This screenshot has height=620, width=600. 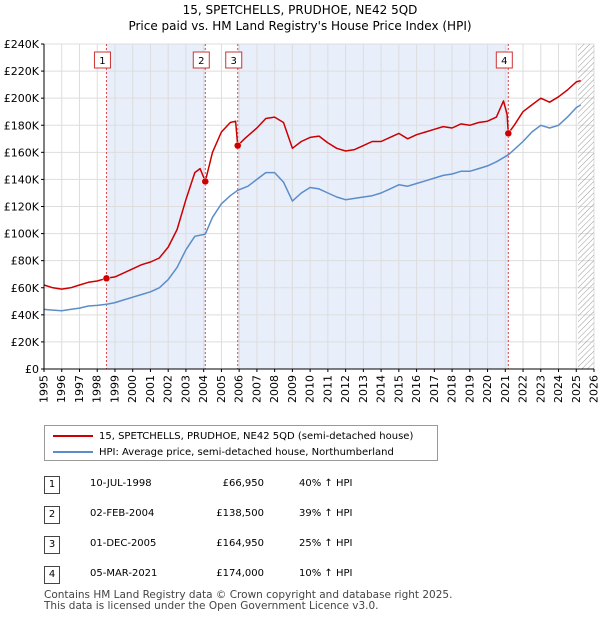 What do you see at coordinates (73, 436) in the screenshot?
I see `legend-swatch-red` at bounding box center [73, 436].